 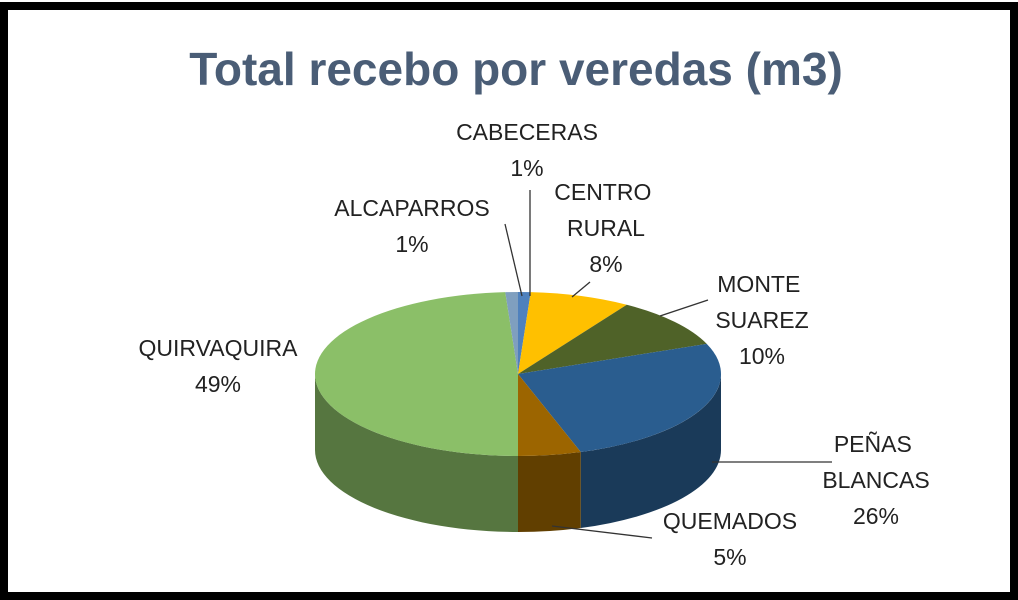 I want to click on slice-label: MONTE SUAREZ, so click(x=761, y=302).